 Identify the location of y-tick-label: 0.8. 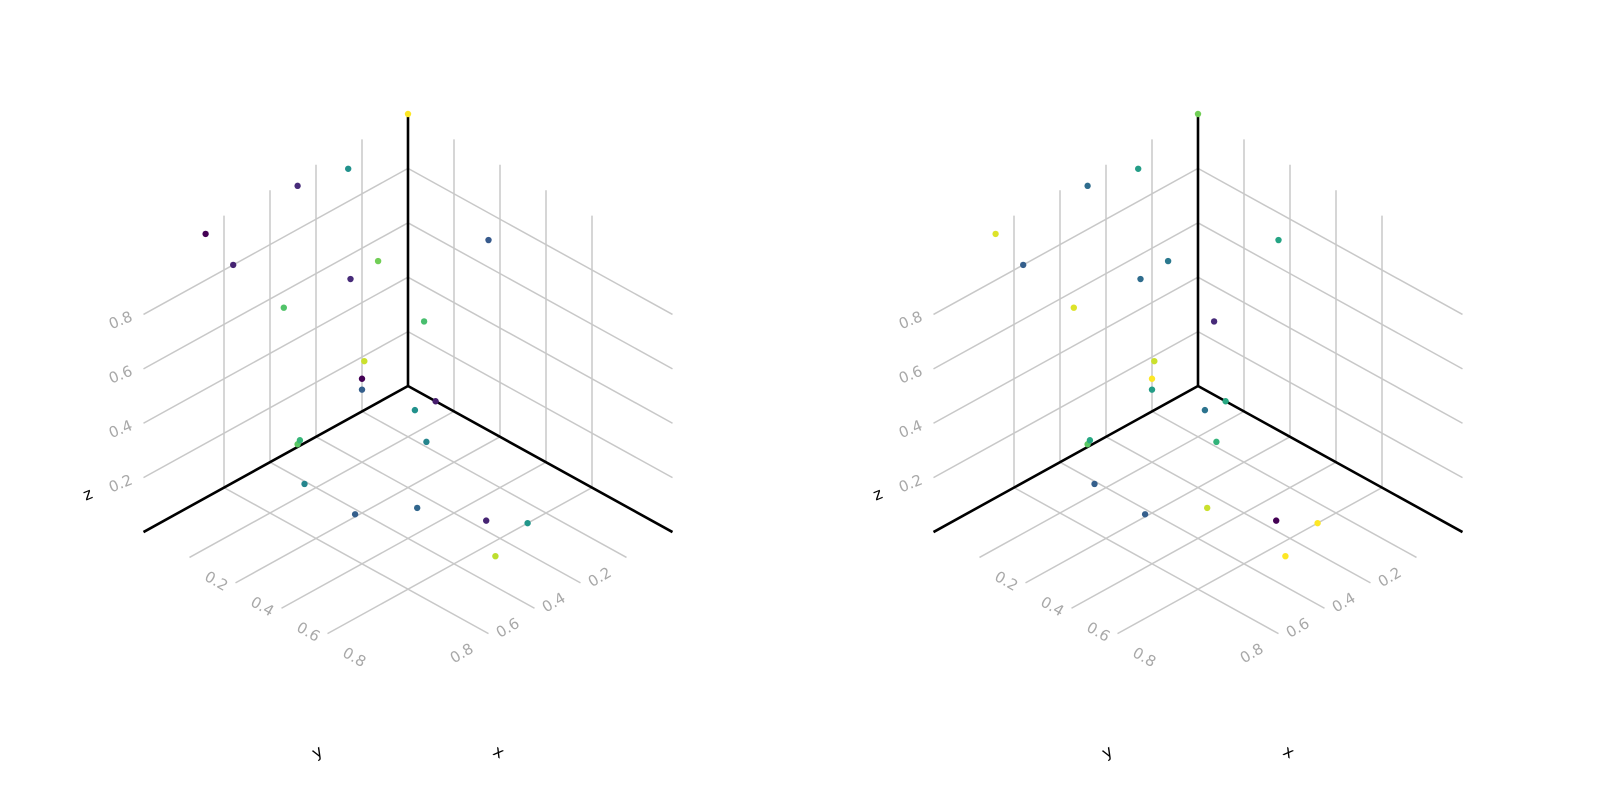
(462, 654).